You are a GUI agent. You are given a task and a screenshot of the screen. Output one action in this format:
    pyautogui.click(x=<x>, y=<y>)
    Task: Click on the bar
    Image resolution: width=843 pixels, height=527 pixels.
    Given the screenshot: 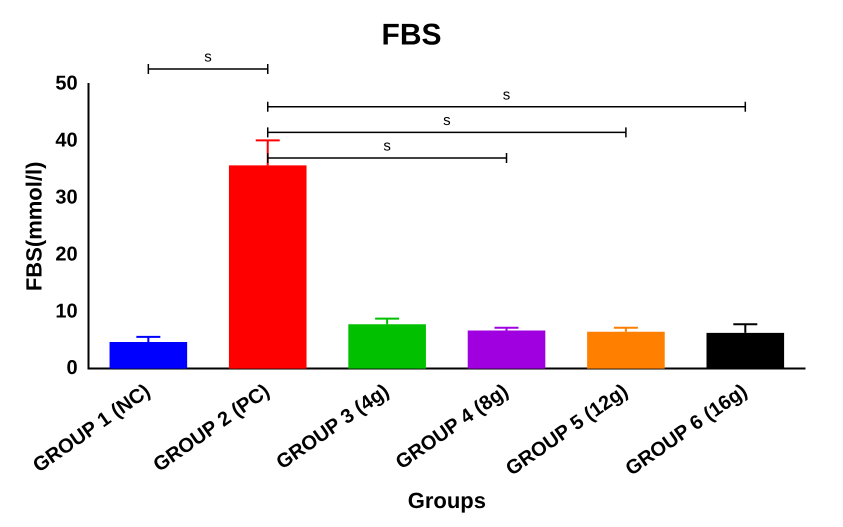 What is the action you would take?
    pyautogui.click(x=507, y=349)
    